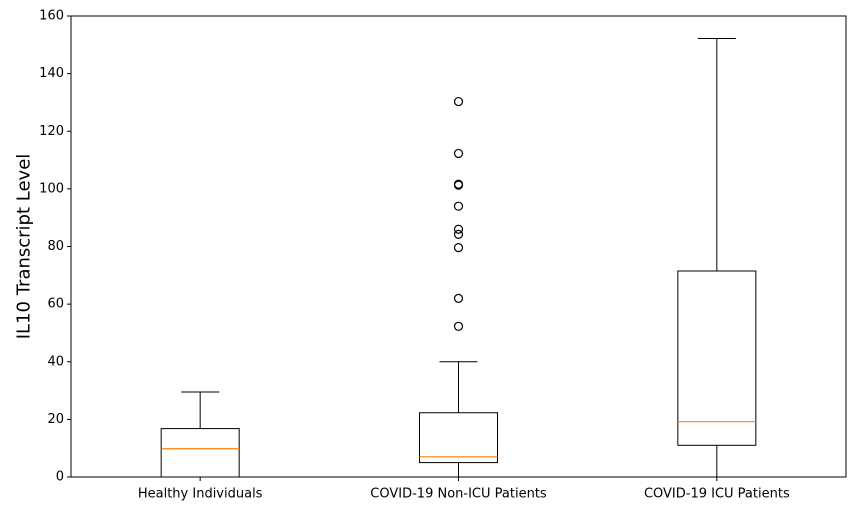 Image resolution: width=855 pixels, height=511 pixels. Describe the element at coordinates (55, 419) in the screenshot. I see `y-tick-label: 20` at that location.